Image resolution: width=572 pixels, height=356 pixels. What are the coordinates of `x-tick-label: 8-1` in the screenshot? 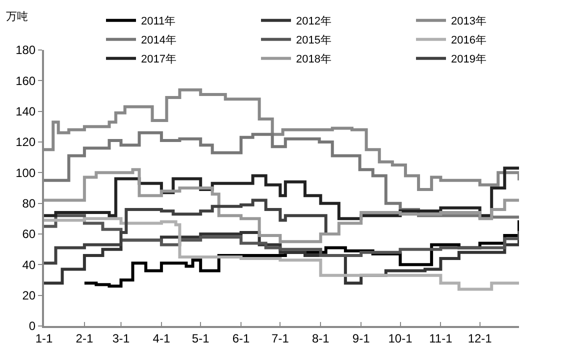 It's located at (321, 338).